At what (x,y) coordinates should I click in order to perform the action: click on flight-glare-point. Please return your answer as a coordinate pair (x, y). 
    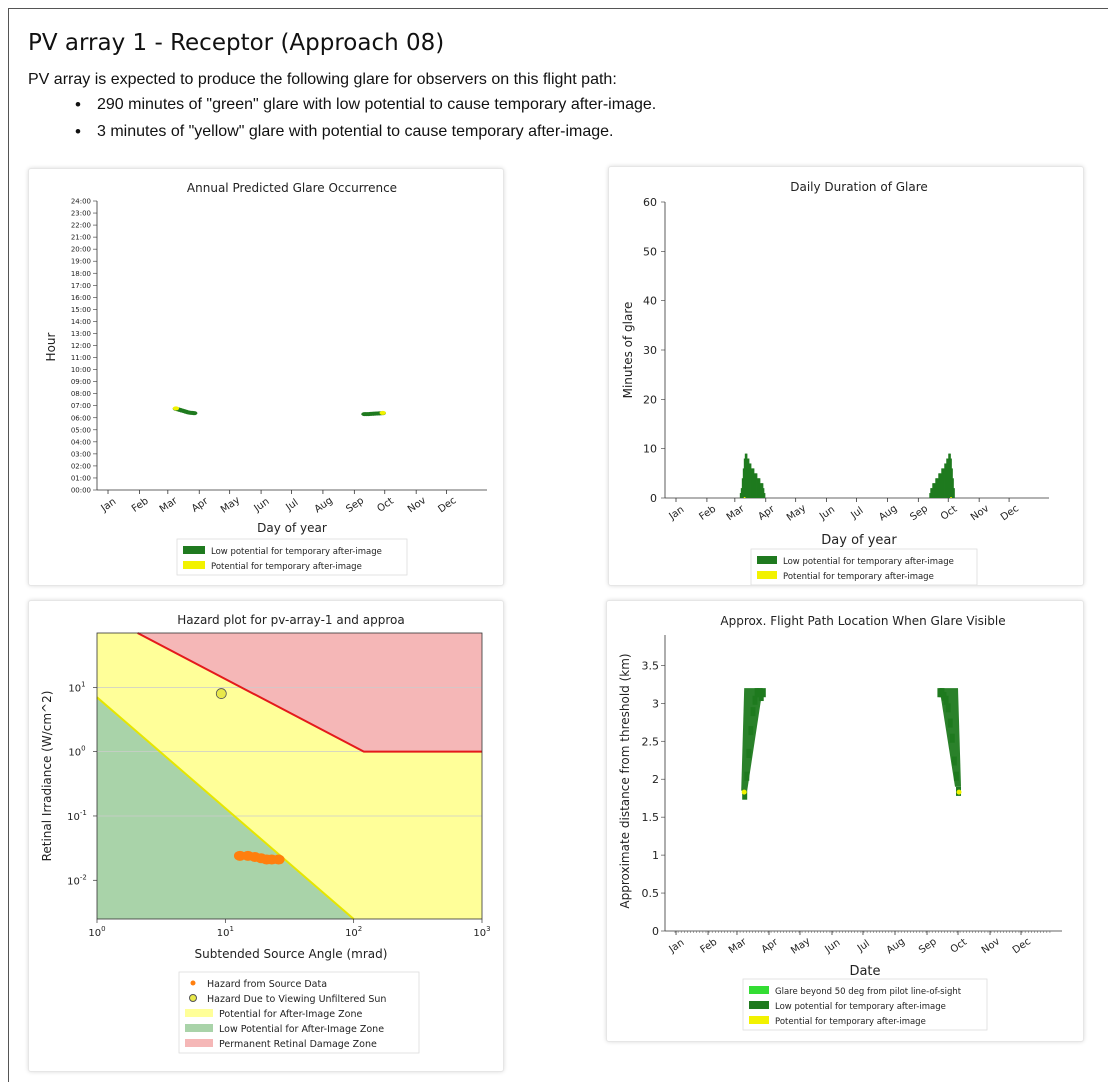
    Looking at the image, I should click on (745, 795).